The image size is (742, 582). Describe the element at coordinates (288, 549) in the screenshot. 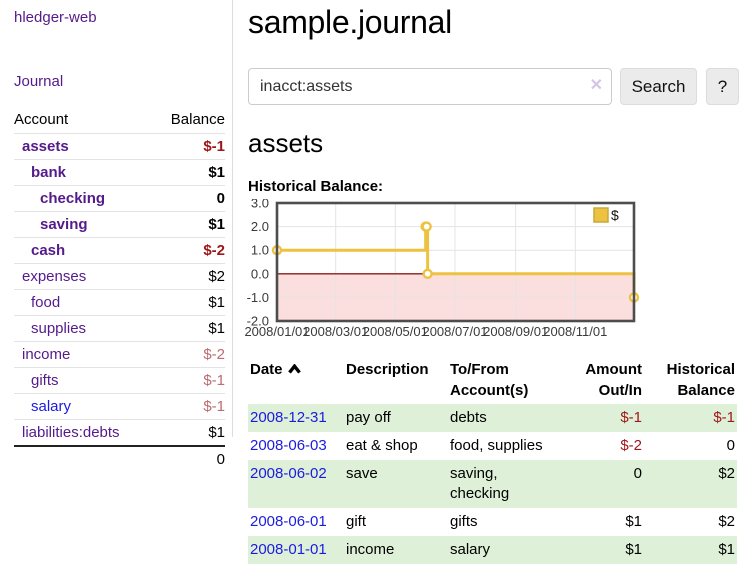

I see `transaction-date-link: 2008-01-01` at that location.